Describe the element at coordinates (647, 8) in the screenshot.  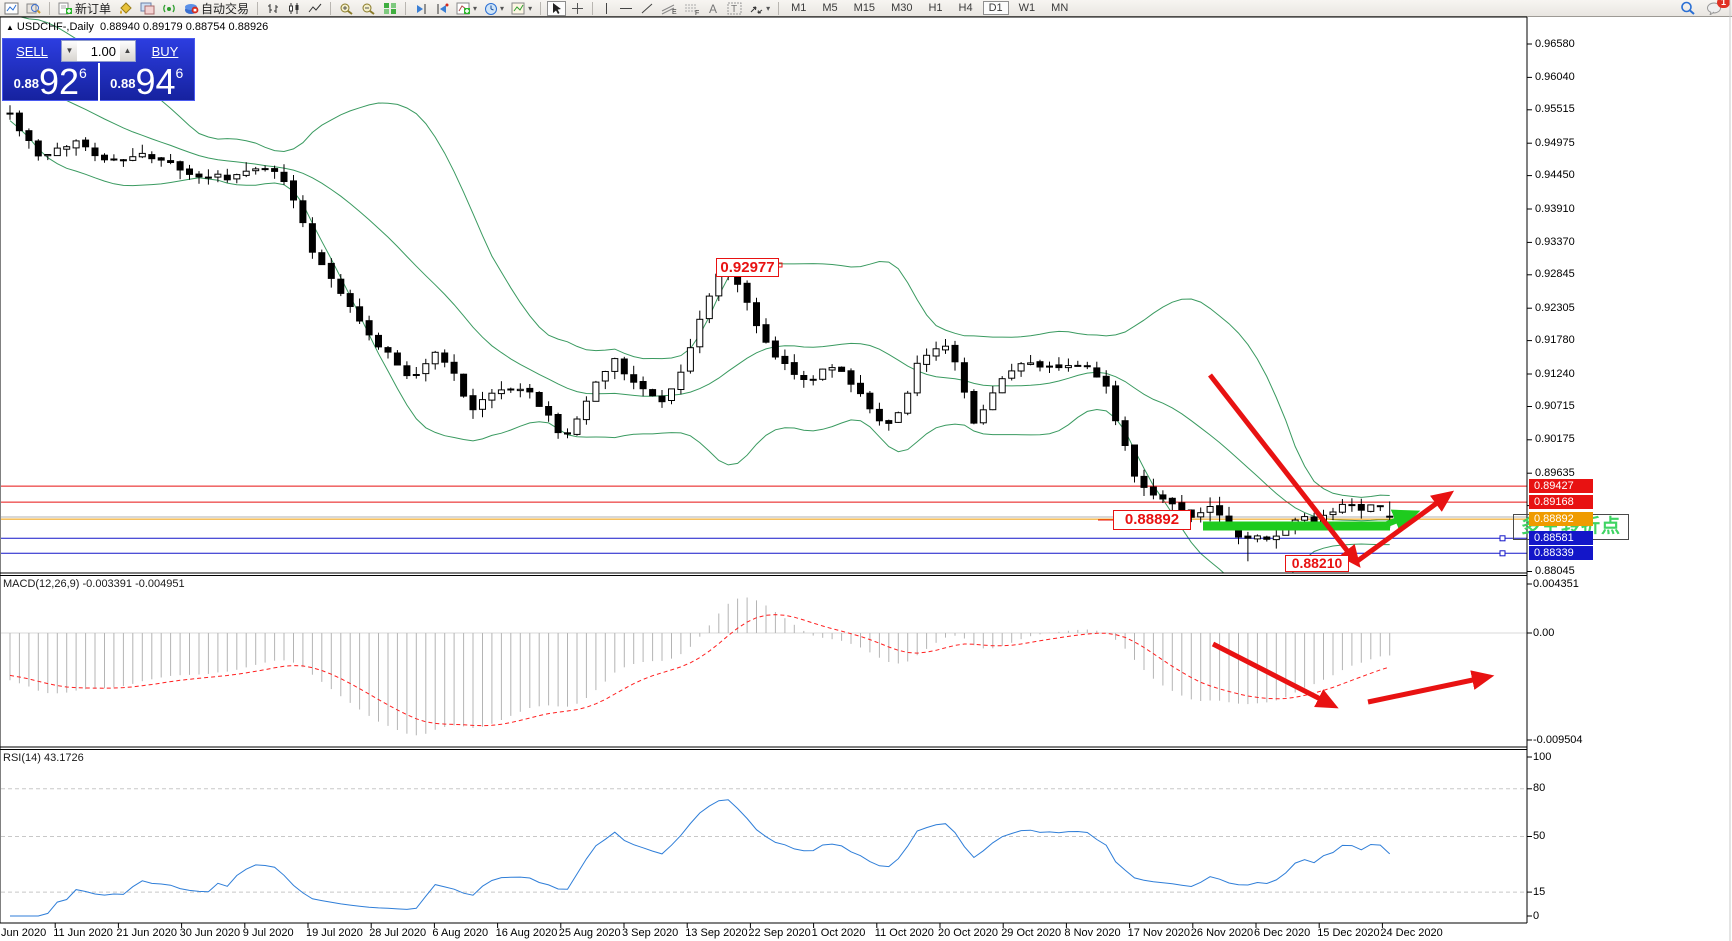
I see `trendline-tool` at that location.